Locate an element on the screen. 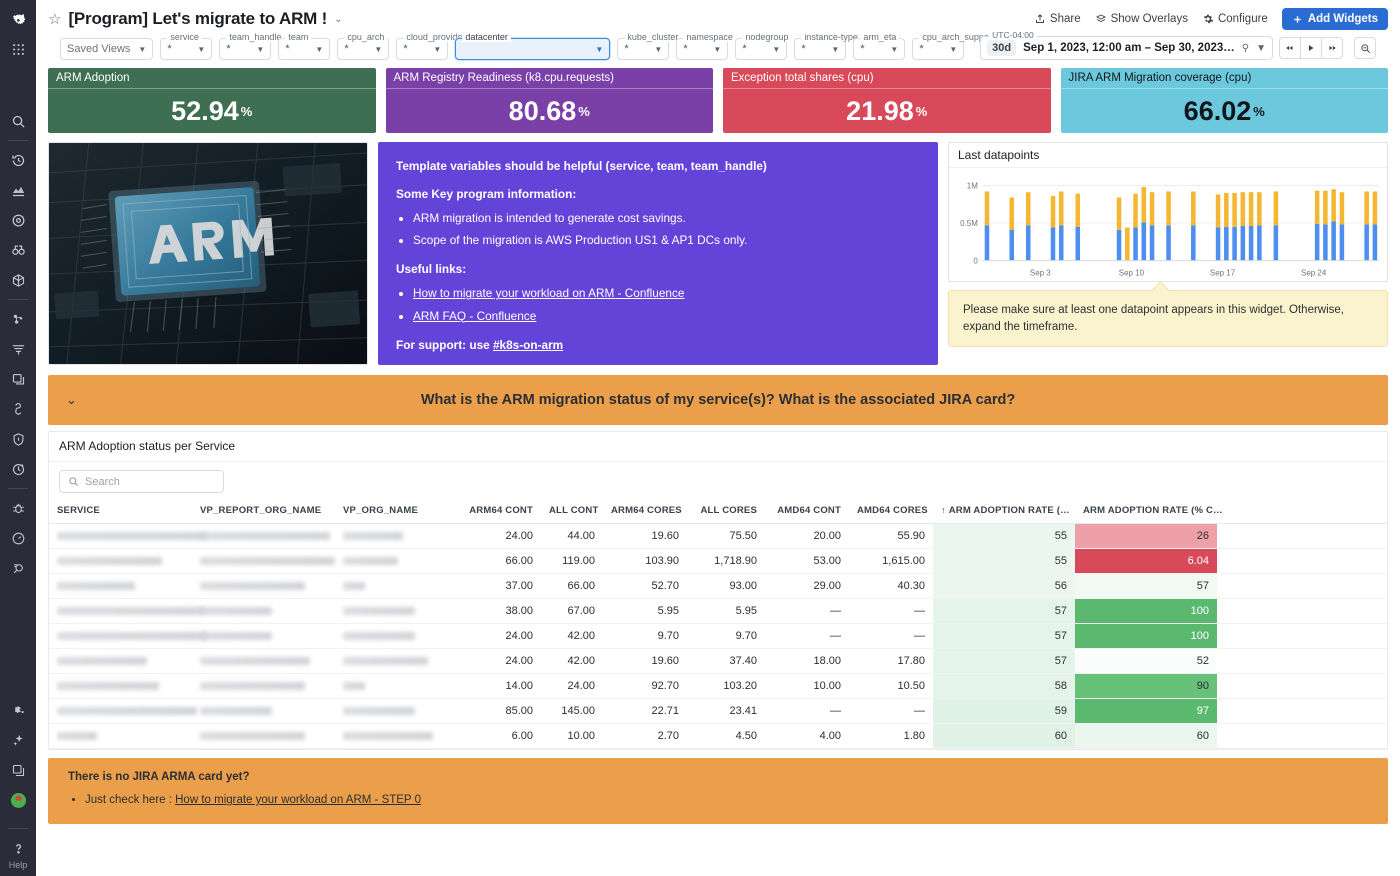 The image size is (1400, 876). recent-history-icon is located at coordinates (18, 160).